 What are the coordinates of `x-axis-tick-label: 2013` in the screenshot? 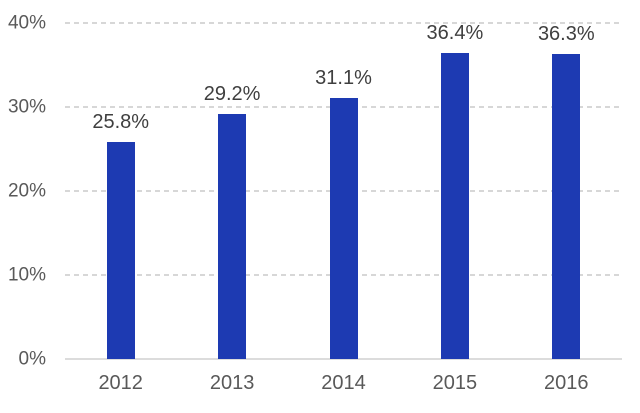 It's located at (232, 383).